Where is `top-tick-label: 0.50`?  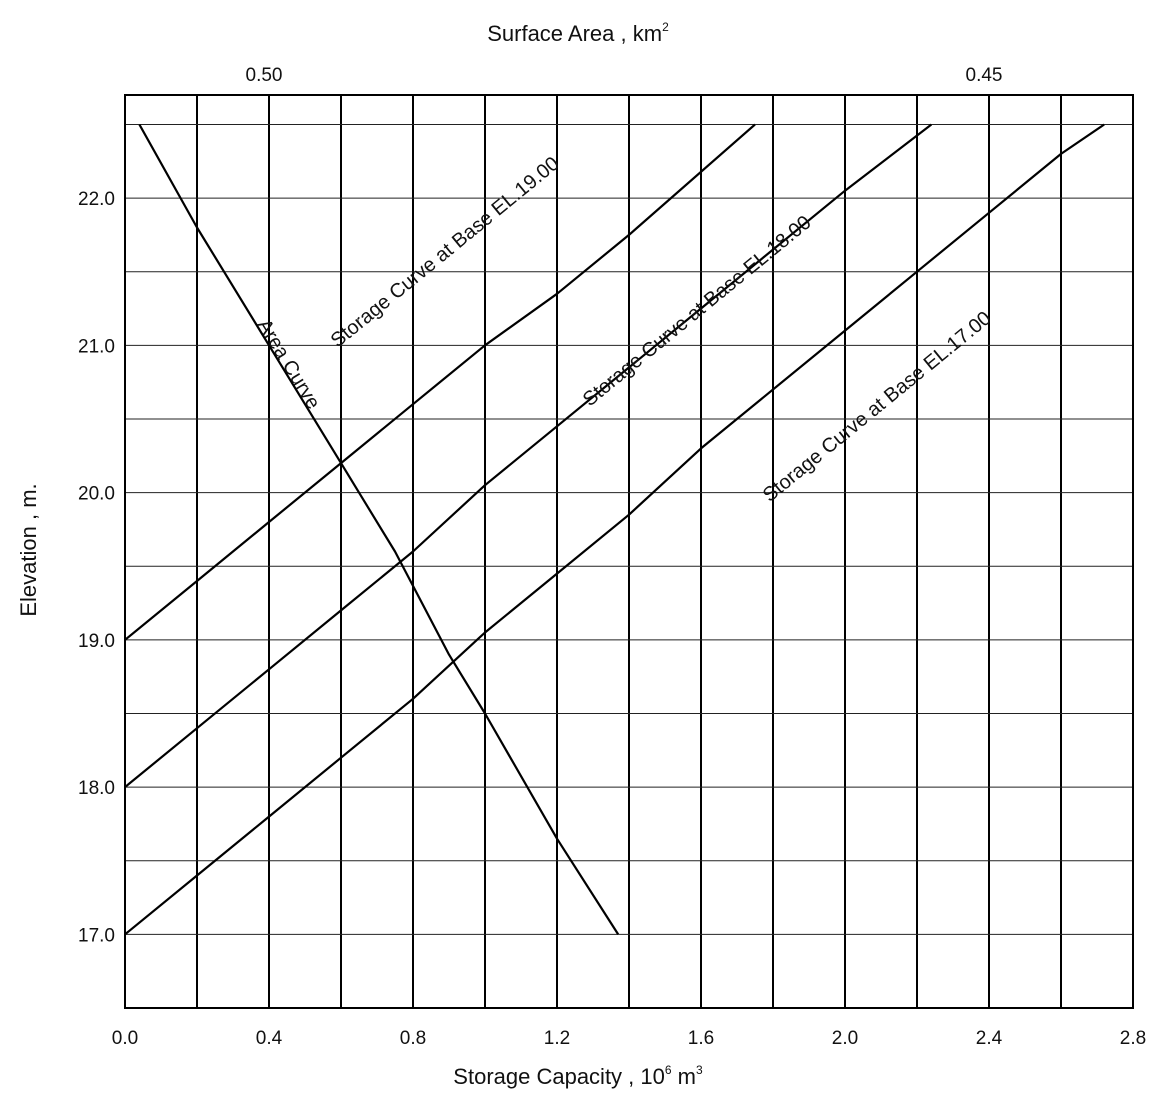
top-tick-label: 0.50 is located at coordinates (264, 75).